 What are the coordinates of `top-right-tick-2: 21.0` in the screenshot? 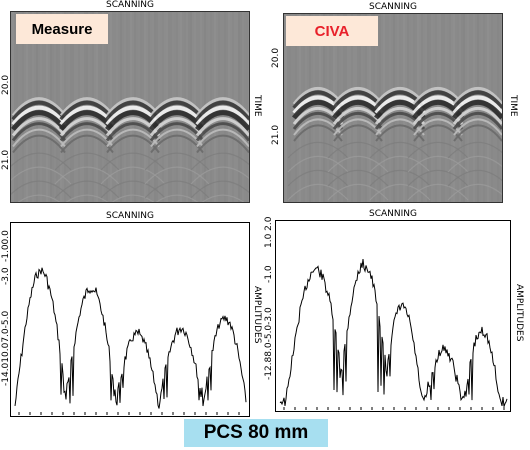 It's located at (276, 134).